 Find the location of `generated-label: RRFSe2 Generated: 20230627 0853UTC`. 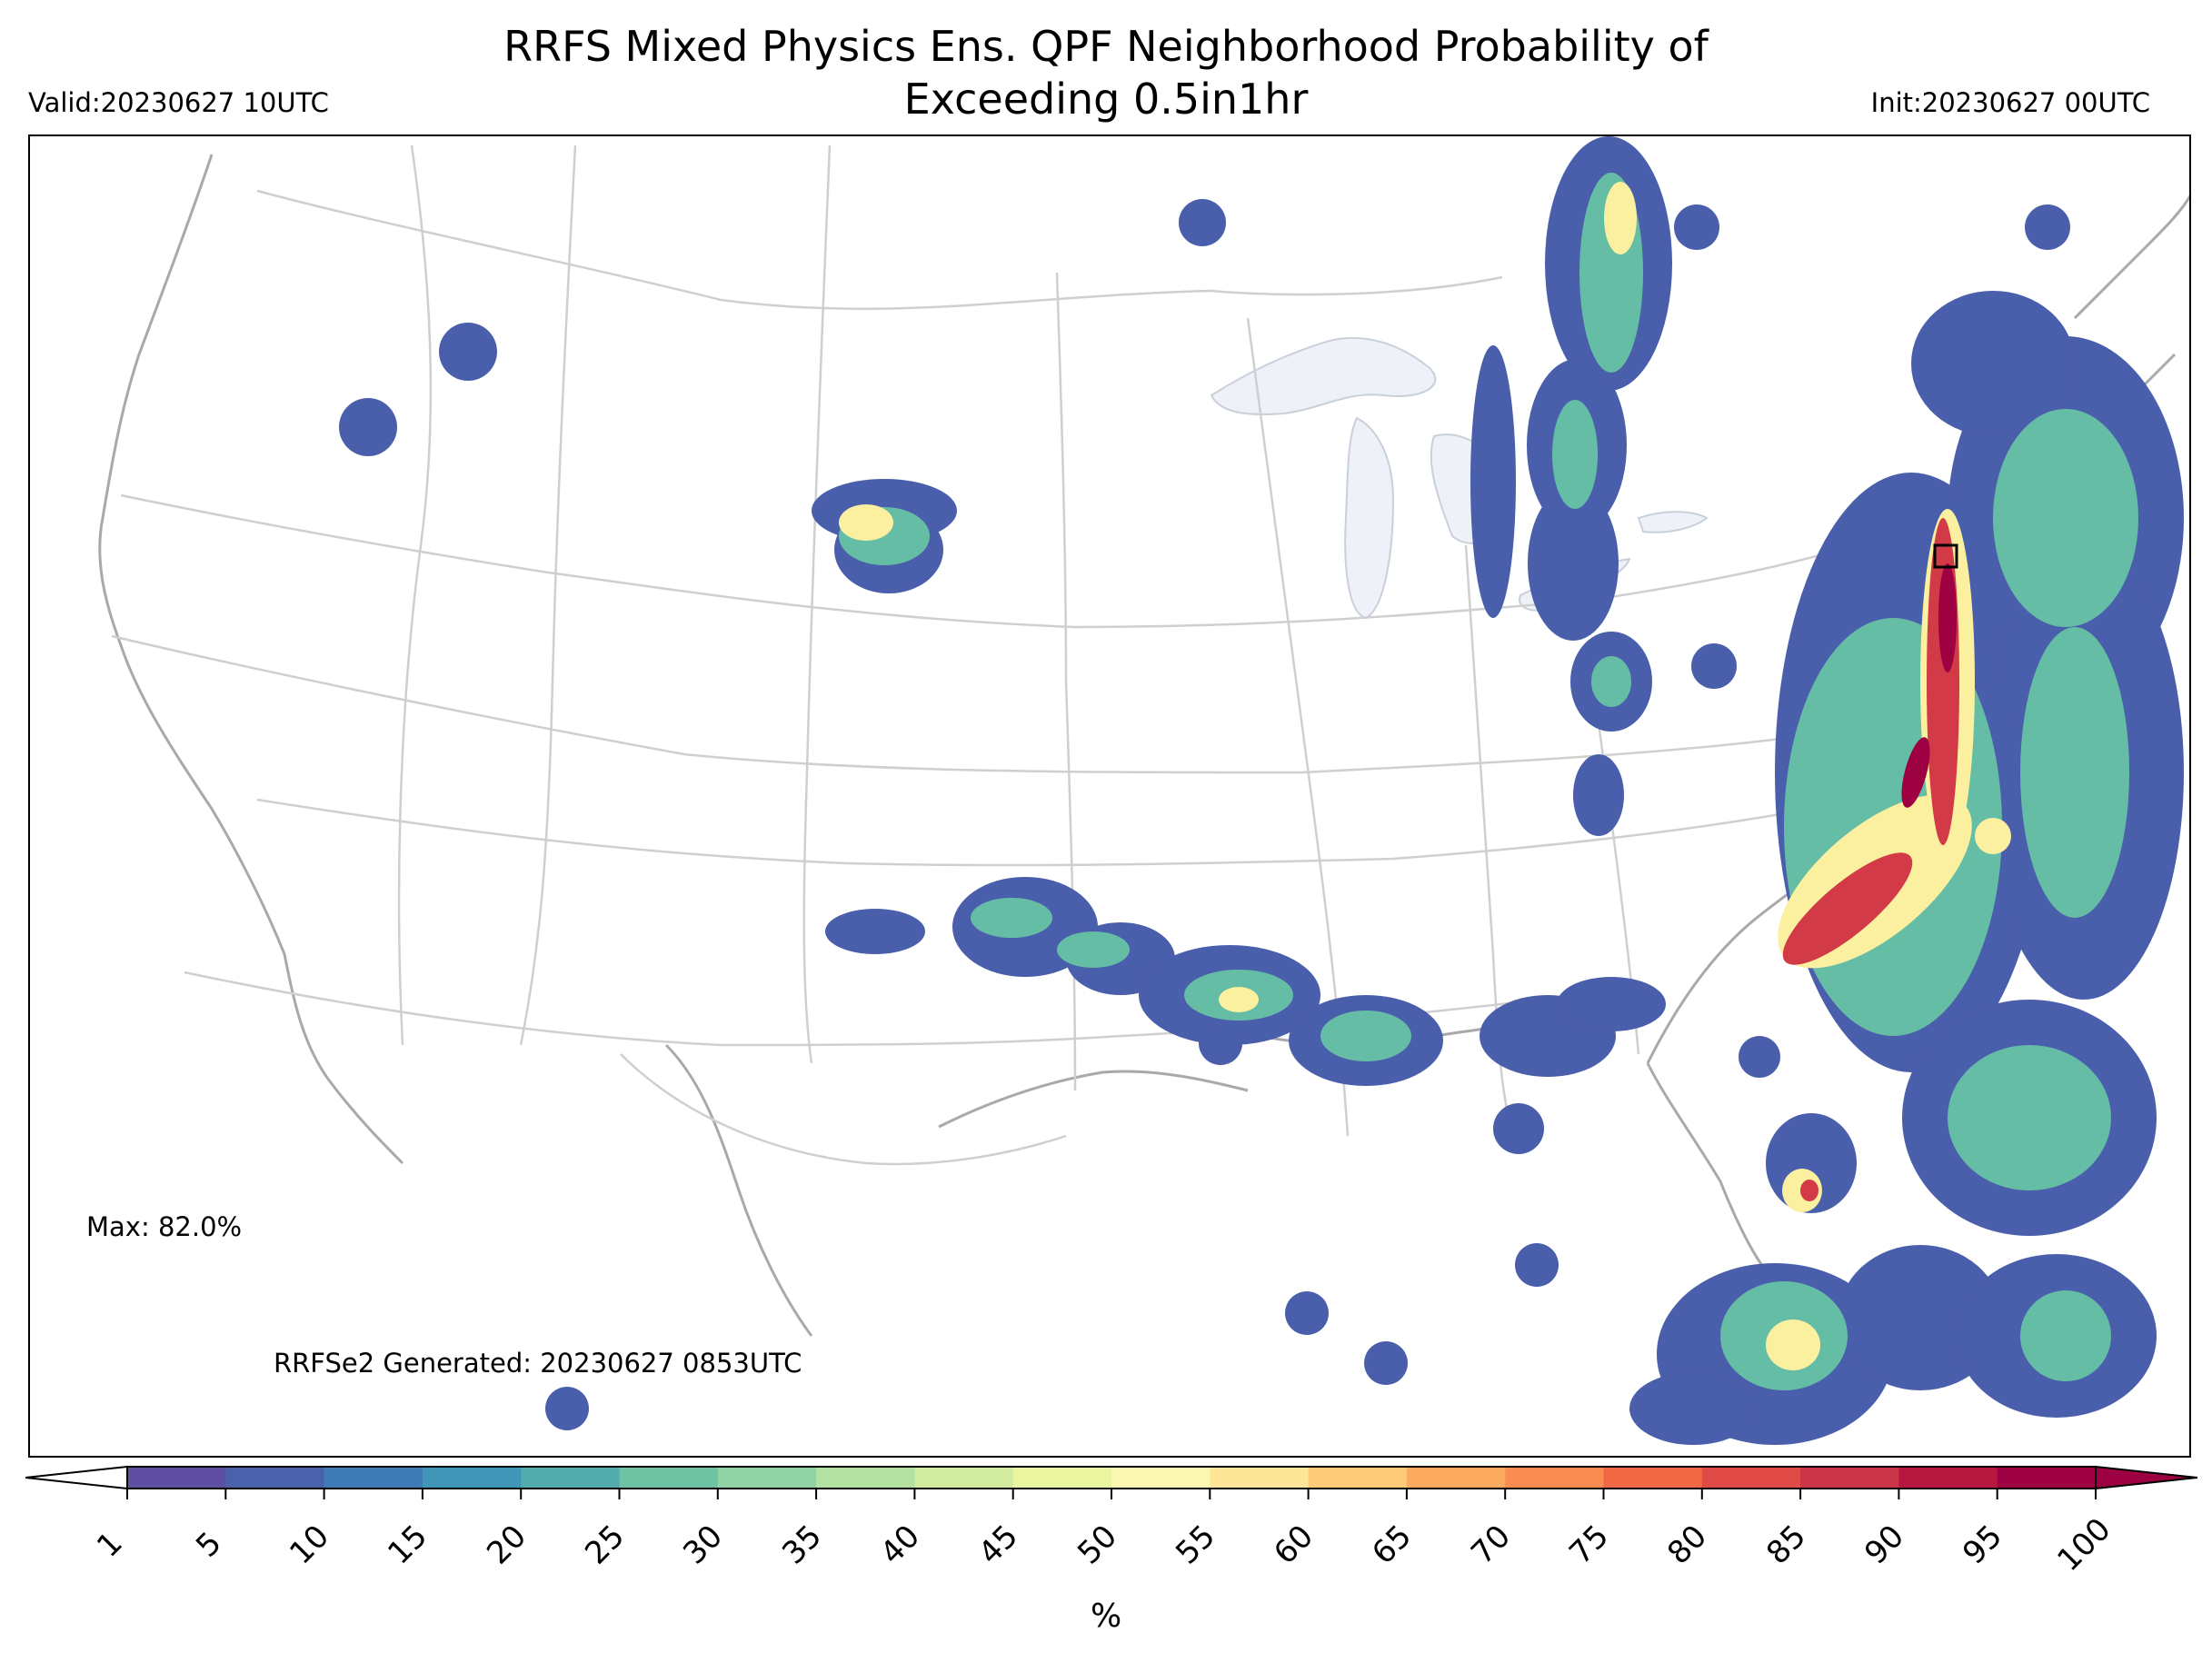

generated-label: RRFSe2 Generated: 20230627 0853UTC is located at coordinates (538, 1363).